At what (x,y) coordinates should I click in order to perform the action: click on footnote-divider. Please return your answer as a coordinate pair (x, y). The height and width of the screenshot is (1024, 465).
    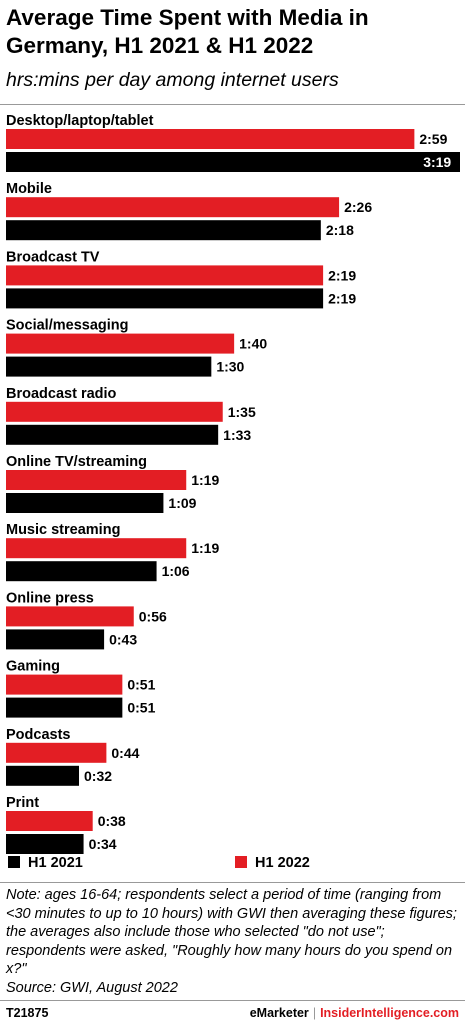
    Looking at the image, I should click on (232, 882).